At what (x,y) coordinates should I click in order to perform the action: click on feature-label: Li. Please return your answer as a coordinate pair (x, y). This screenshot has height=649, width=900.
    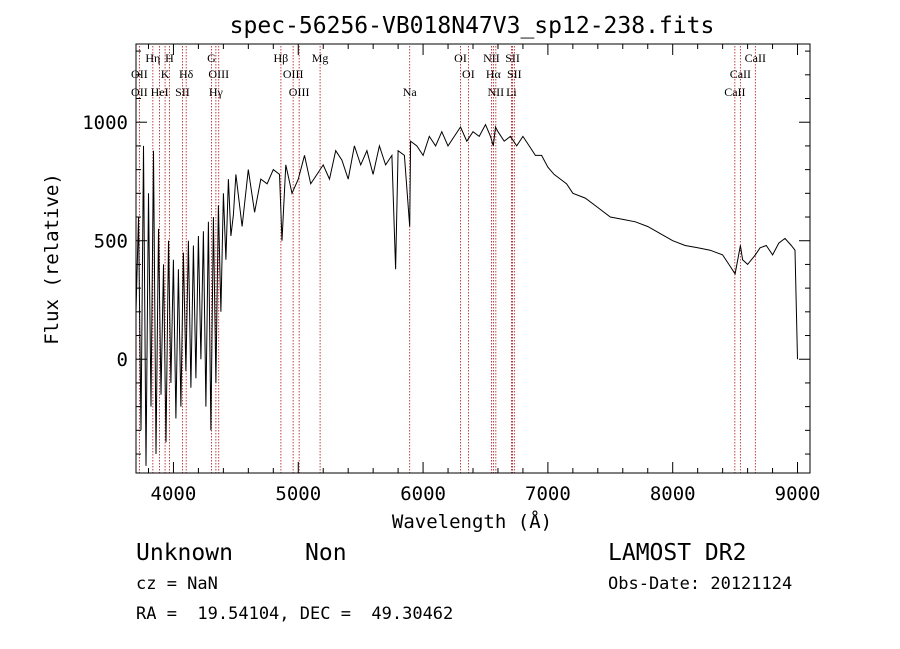
    Looking at the image, I should click on (511, 92).